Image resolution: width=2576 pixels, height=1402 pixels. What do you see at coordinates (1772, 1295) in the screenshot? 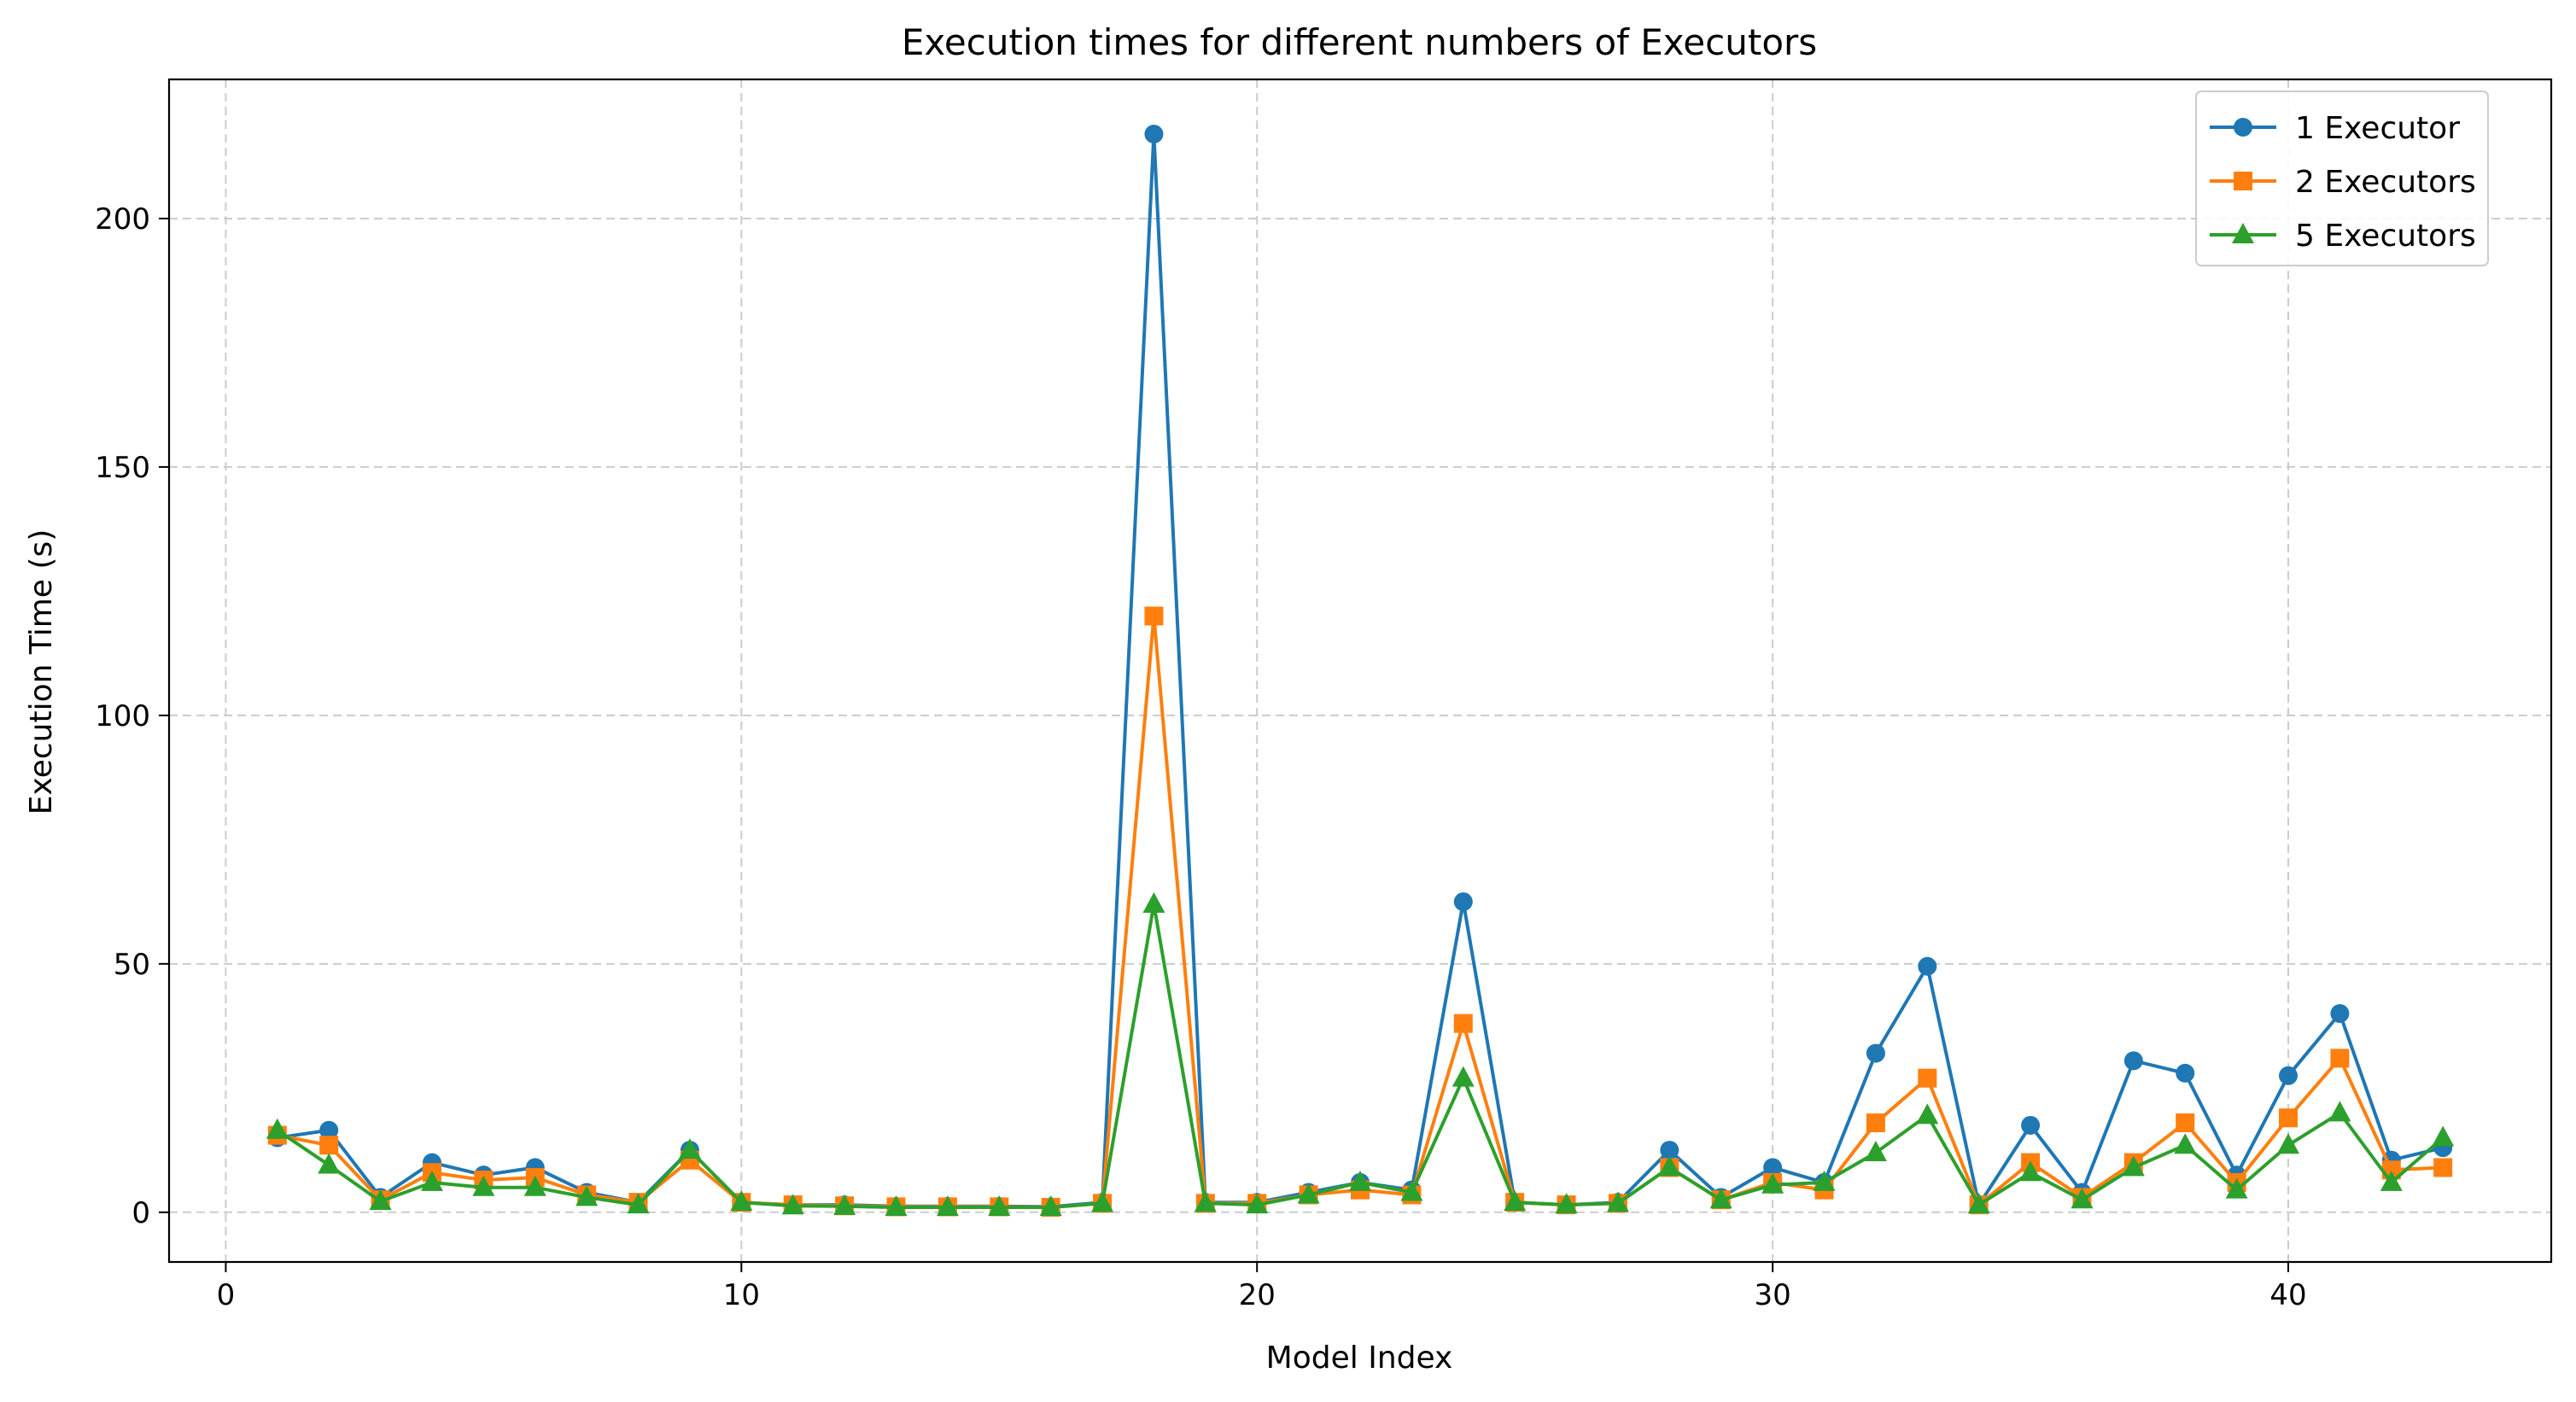
I see `x-tick-label: 30` at bounding box center [1772, 1295].